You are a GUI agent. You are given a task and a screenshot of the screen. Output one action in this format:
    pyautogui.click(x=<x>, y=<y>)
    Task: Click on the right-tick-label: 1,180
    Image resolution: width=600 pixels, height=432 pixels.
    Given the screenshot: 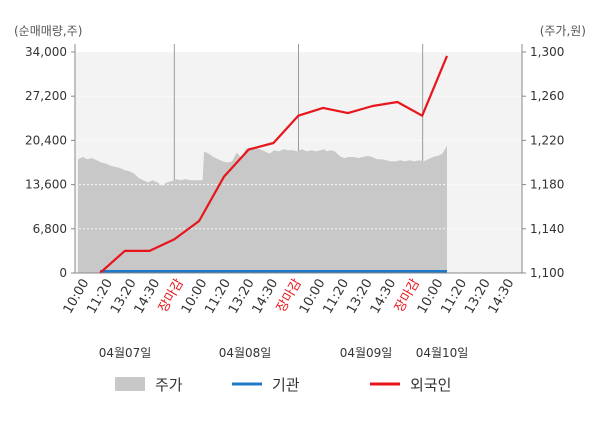 What is the action you would take?
    pyautogui.click(x=547, y=185)
    